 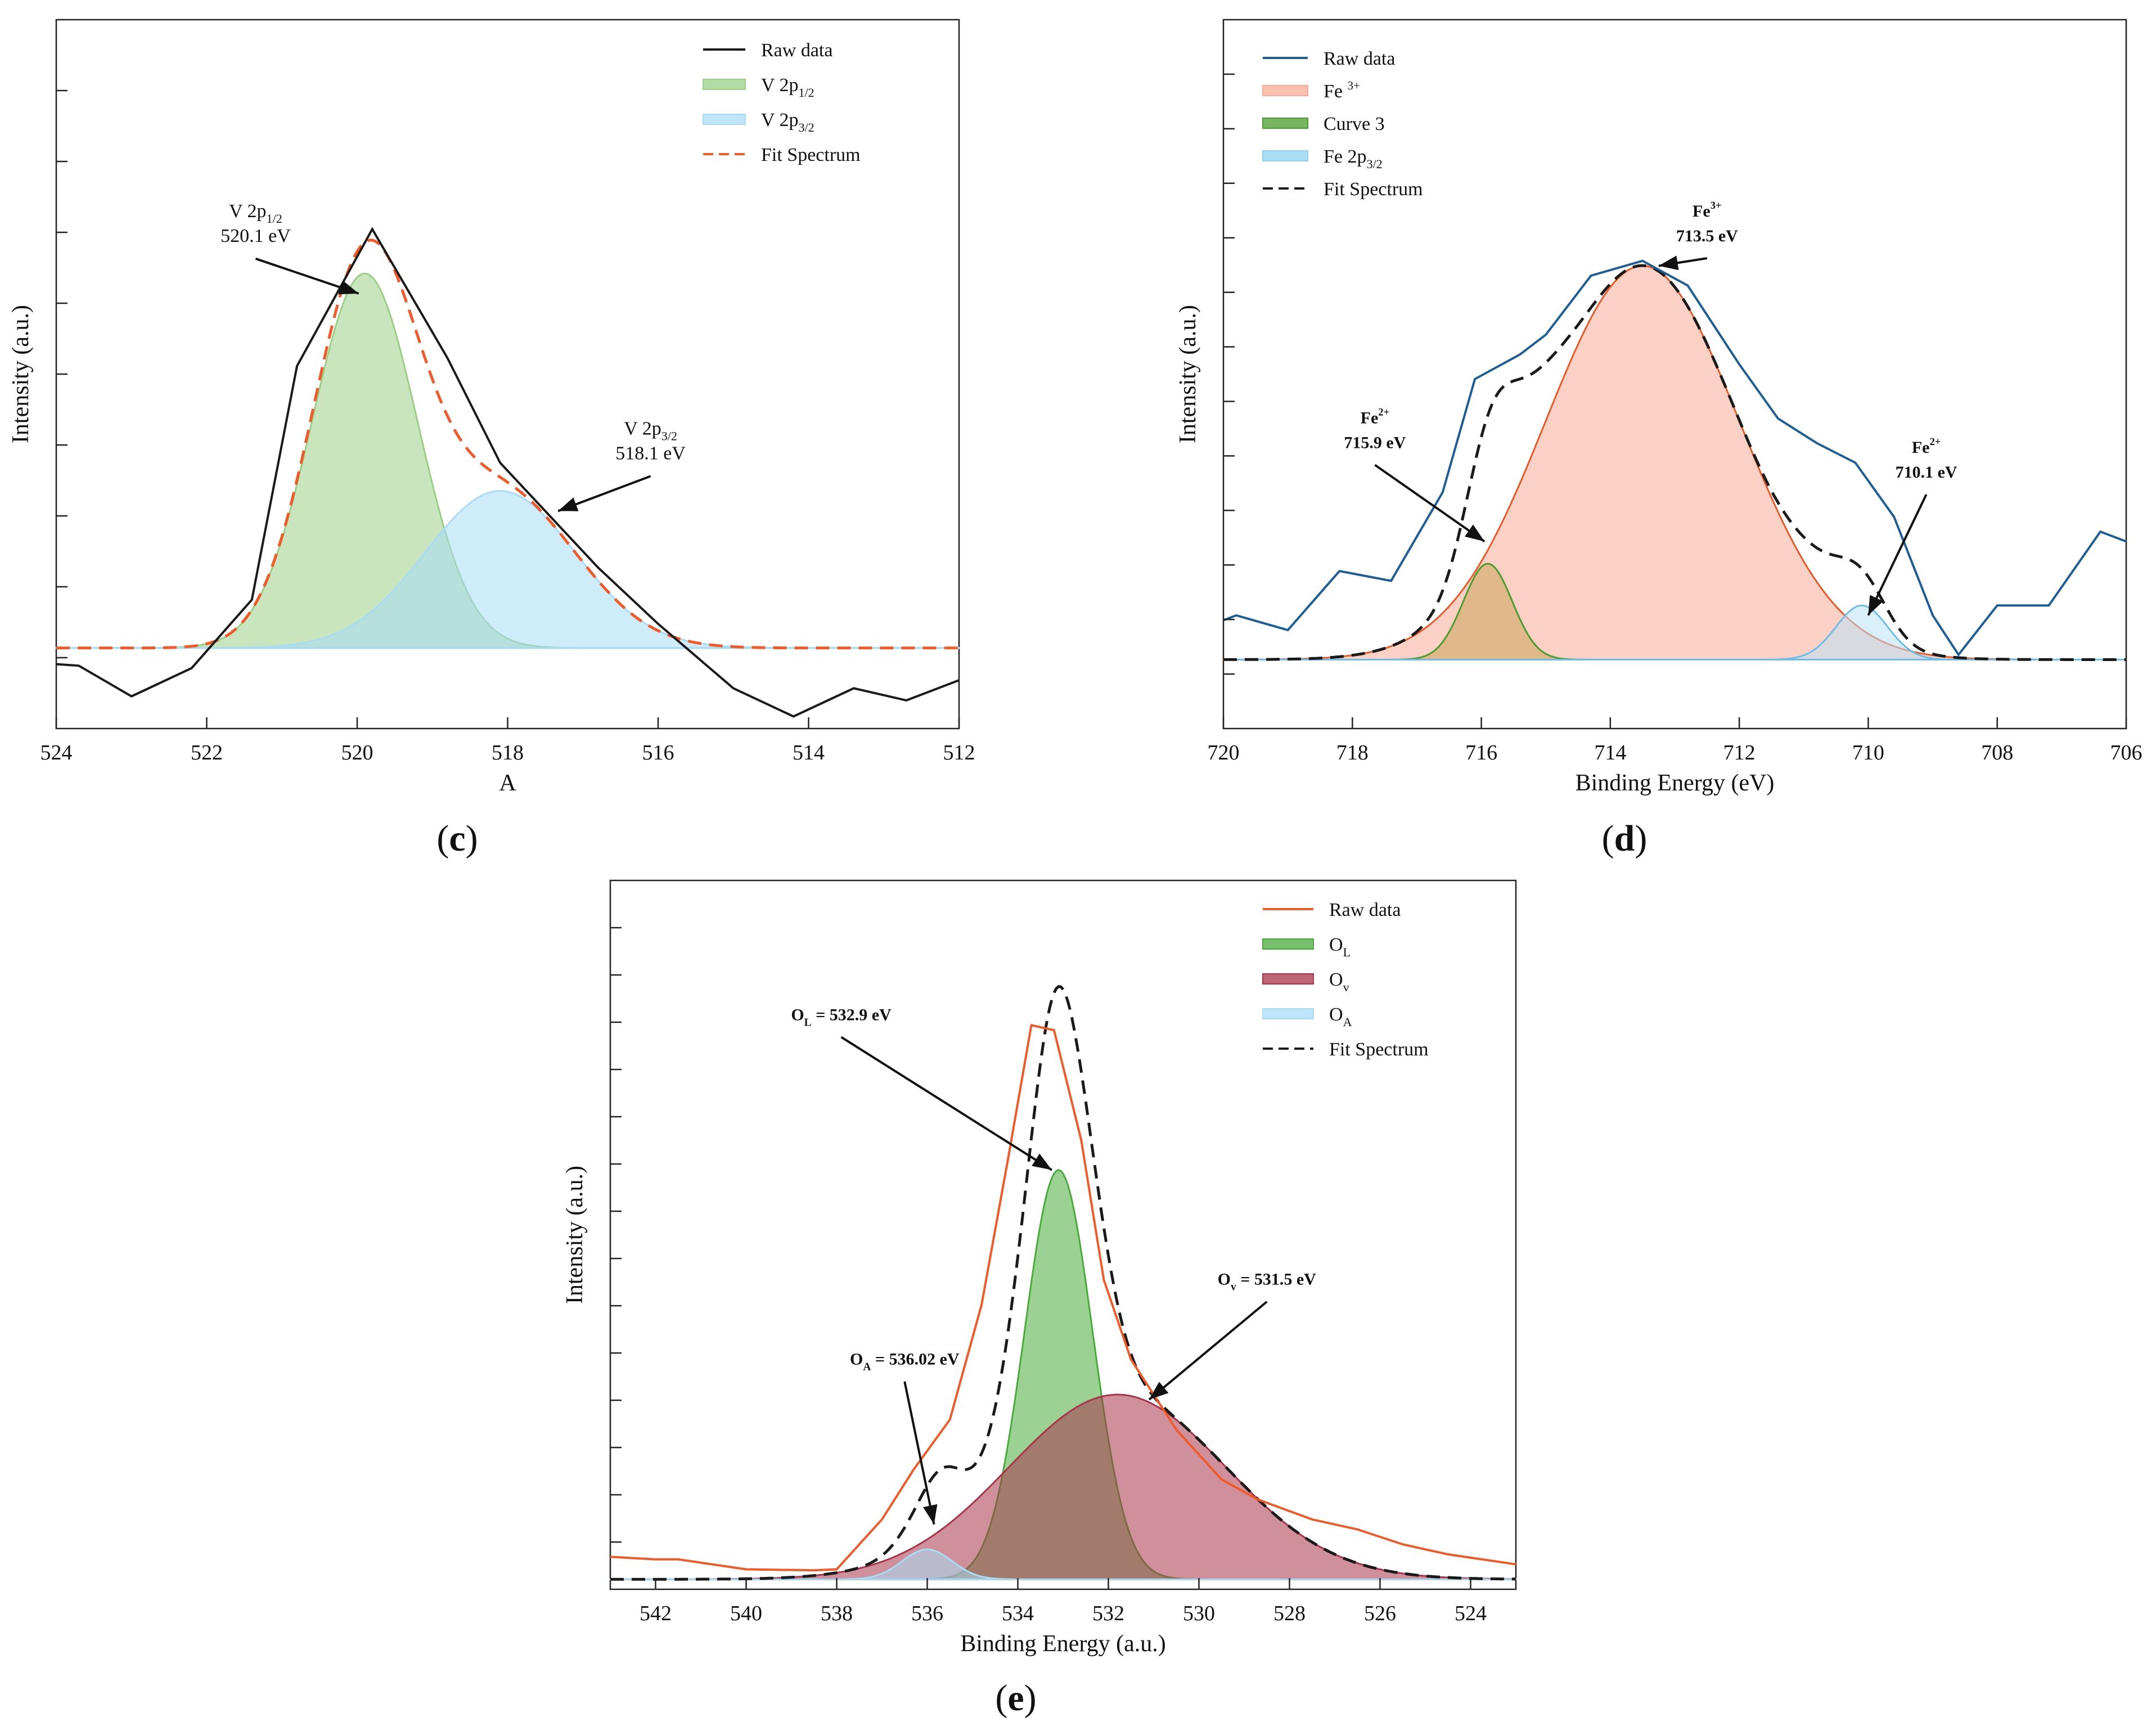 I want to click on y-axis-title-c: Intensity (a.u.), so click(x=21, y=374).